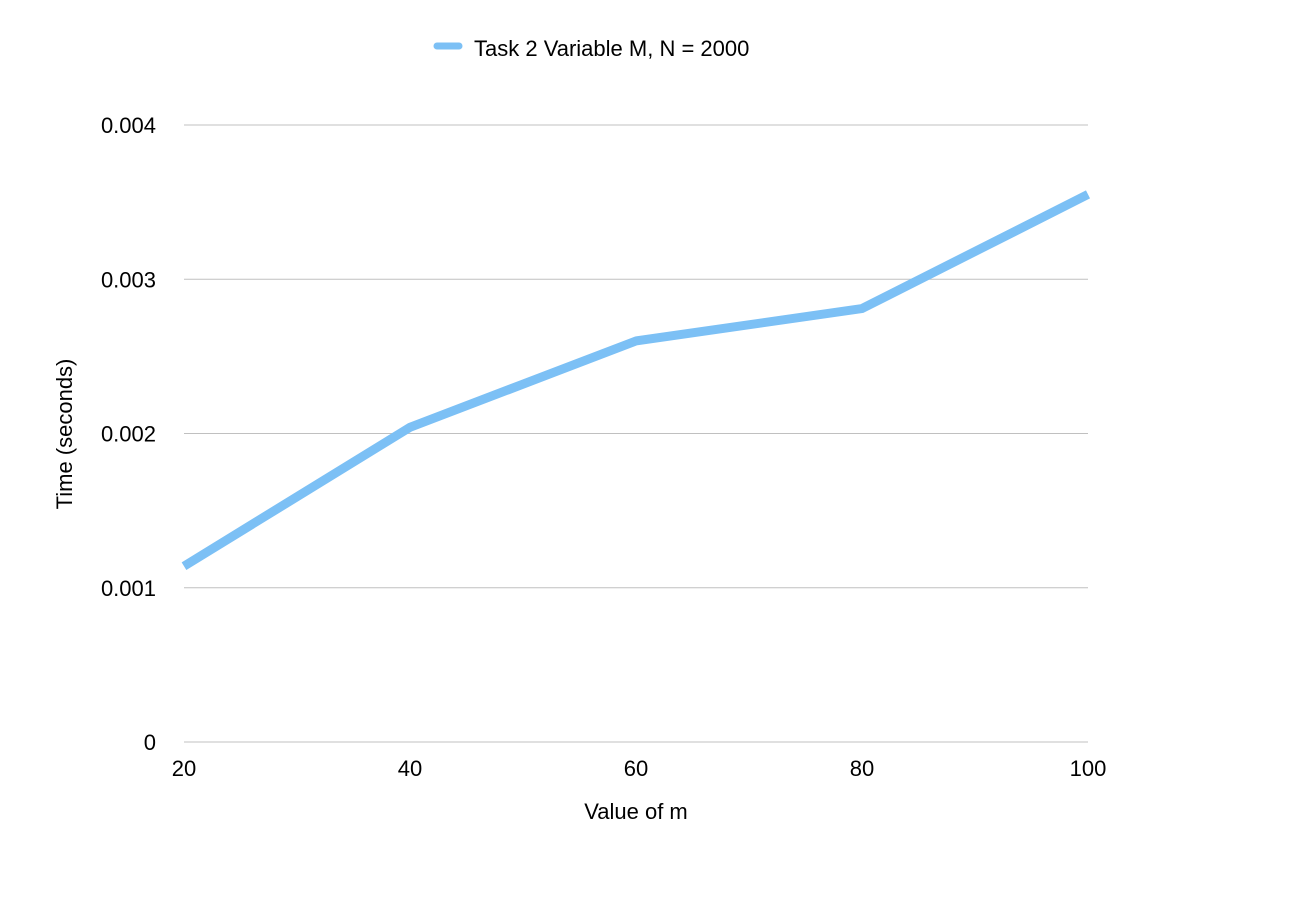 This screenshot has width=1300, height=900. What do you see at coordinates (862, 768) in the screenshot?
I see `x-tick-label: 80` at bounding box center [862, 768].